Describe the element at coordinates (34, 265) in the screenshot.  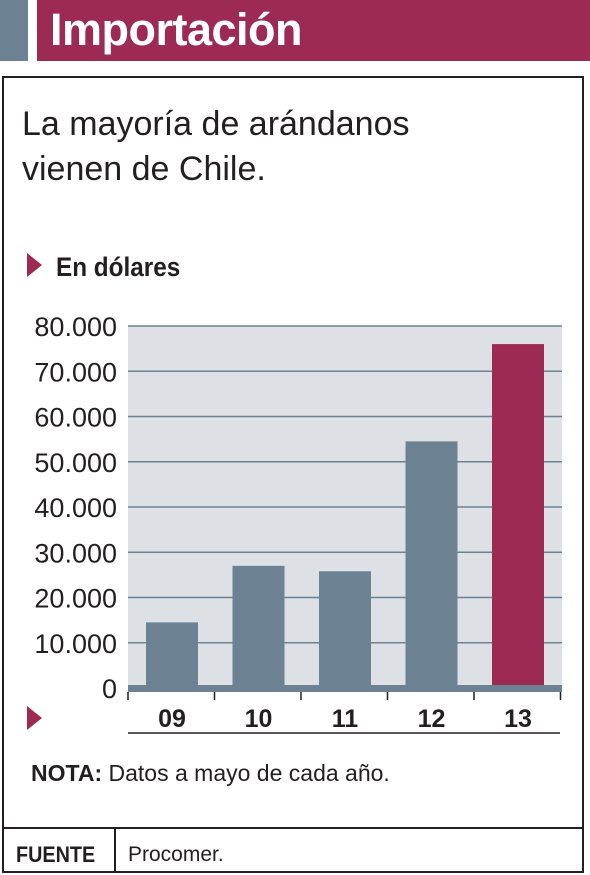
I see `unit-marker-icon` at that location.